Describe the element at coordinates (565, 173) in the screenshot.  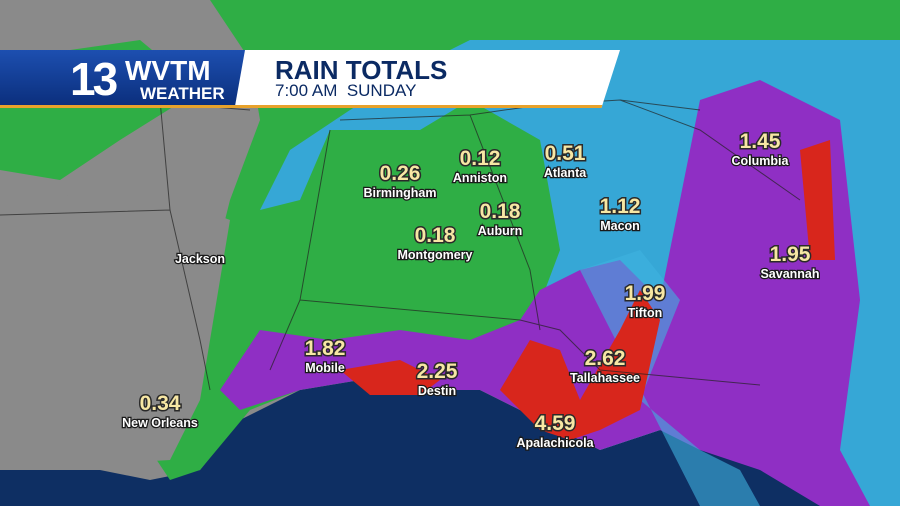
I see `city-label: Atlanta` at that location.